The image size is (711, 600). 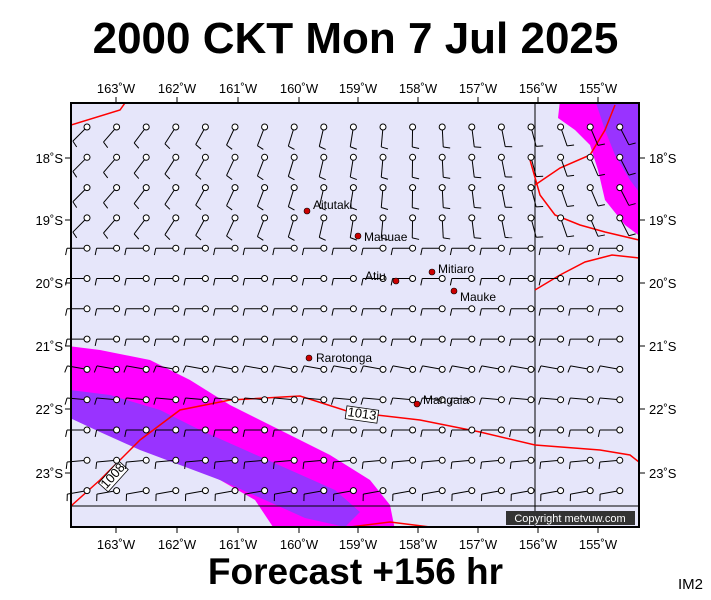 I want to click on right-label-21s: 21˚S, so click(x=663, y=346).